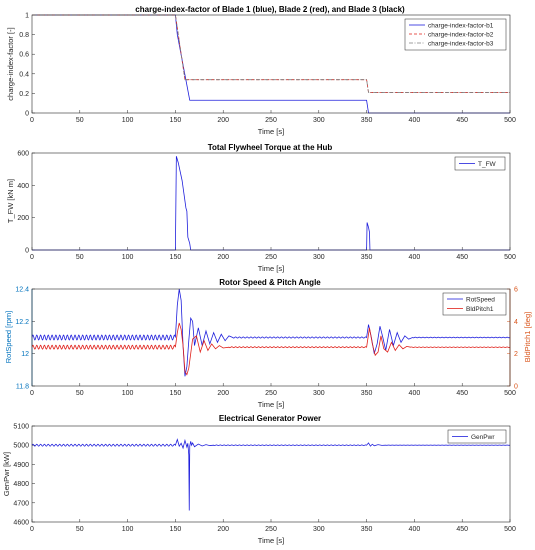 The height and width of the screenshot is (550, 535). I want to click on y2-tick-label: 4, so click(516, 322).